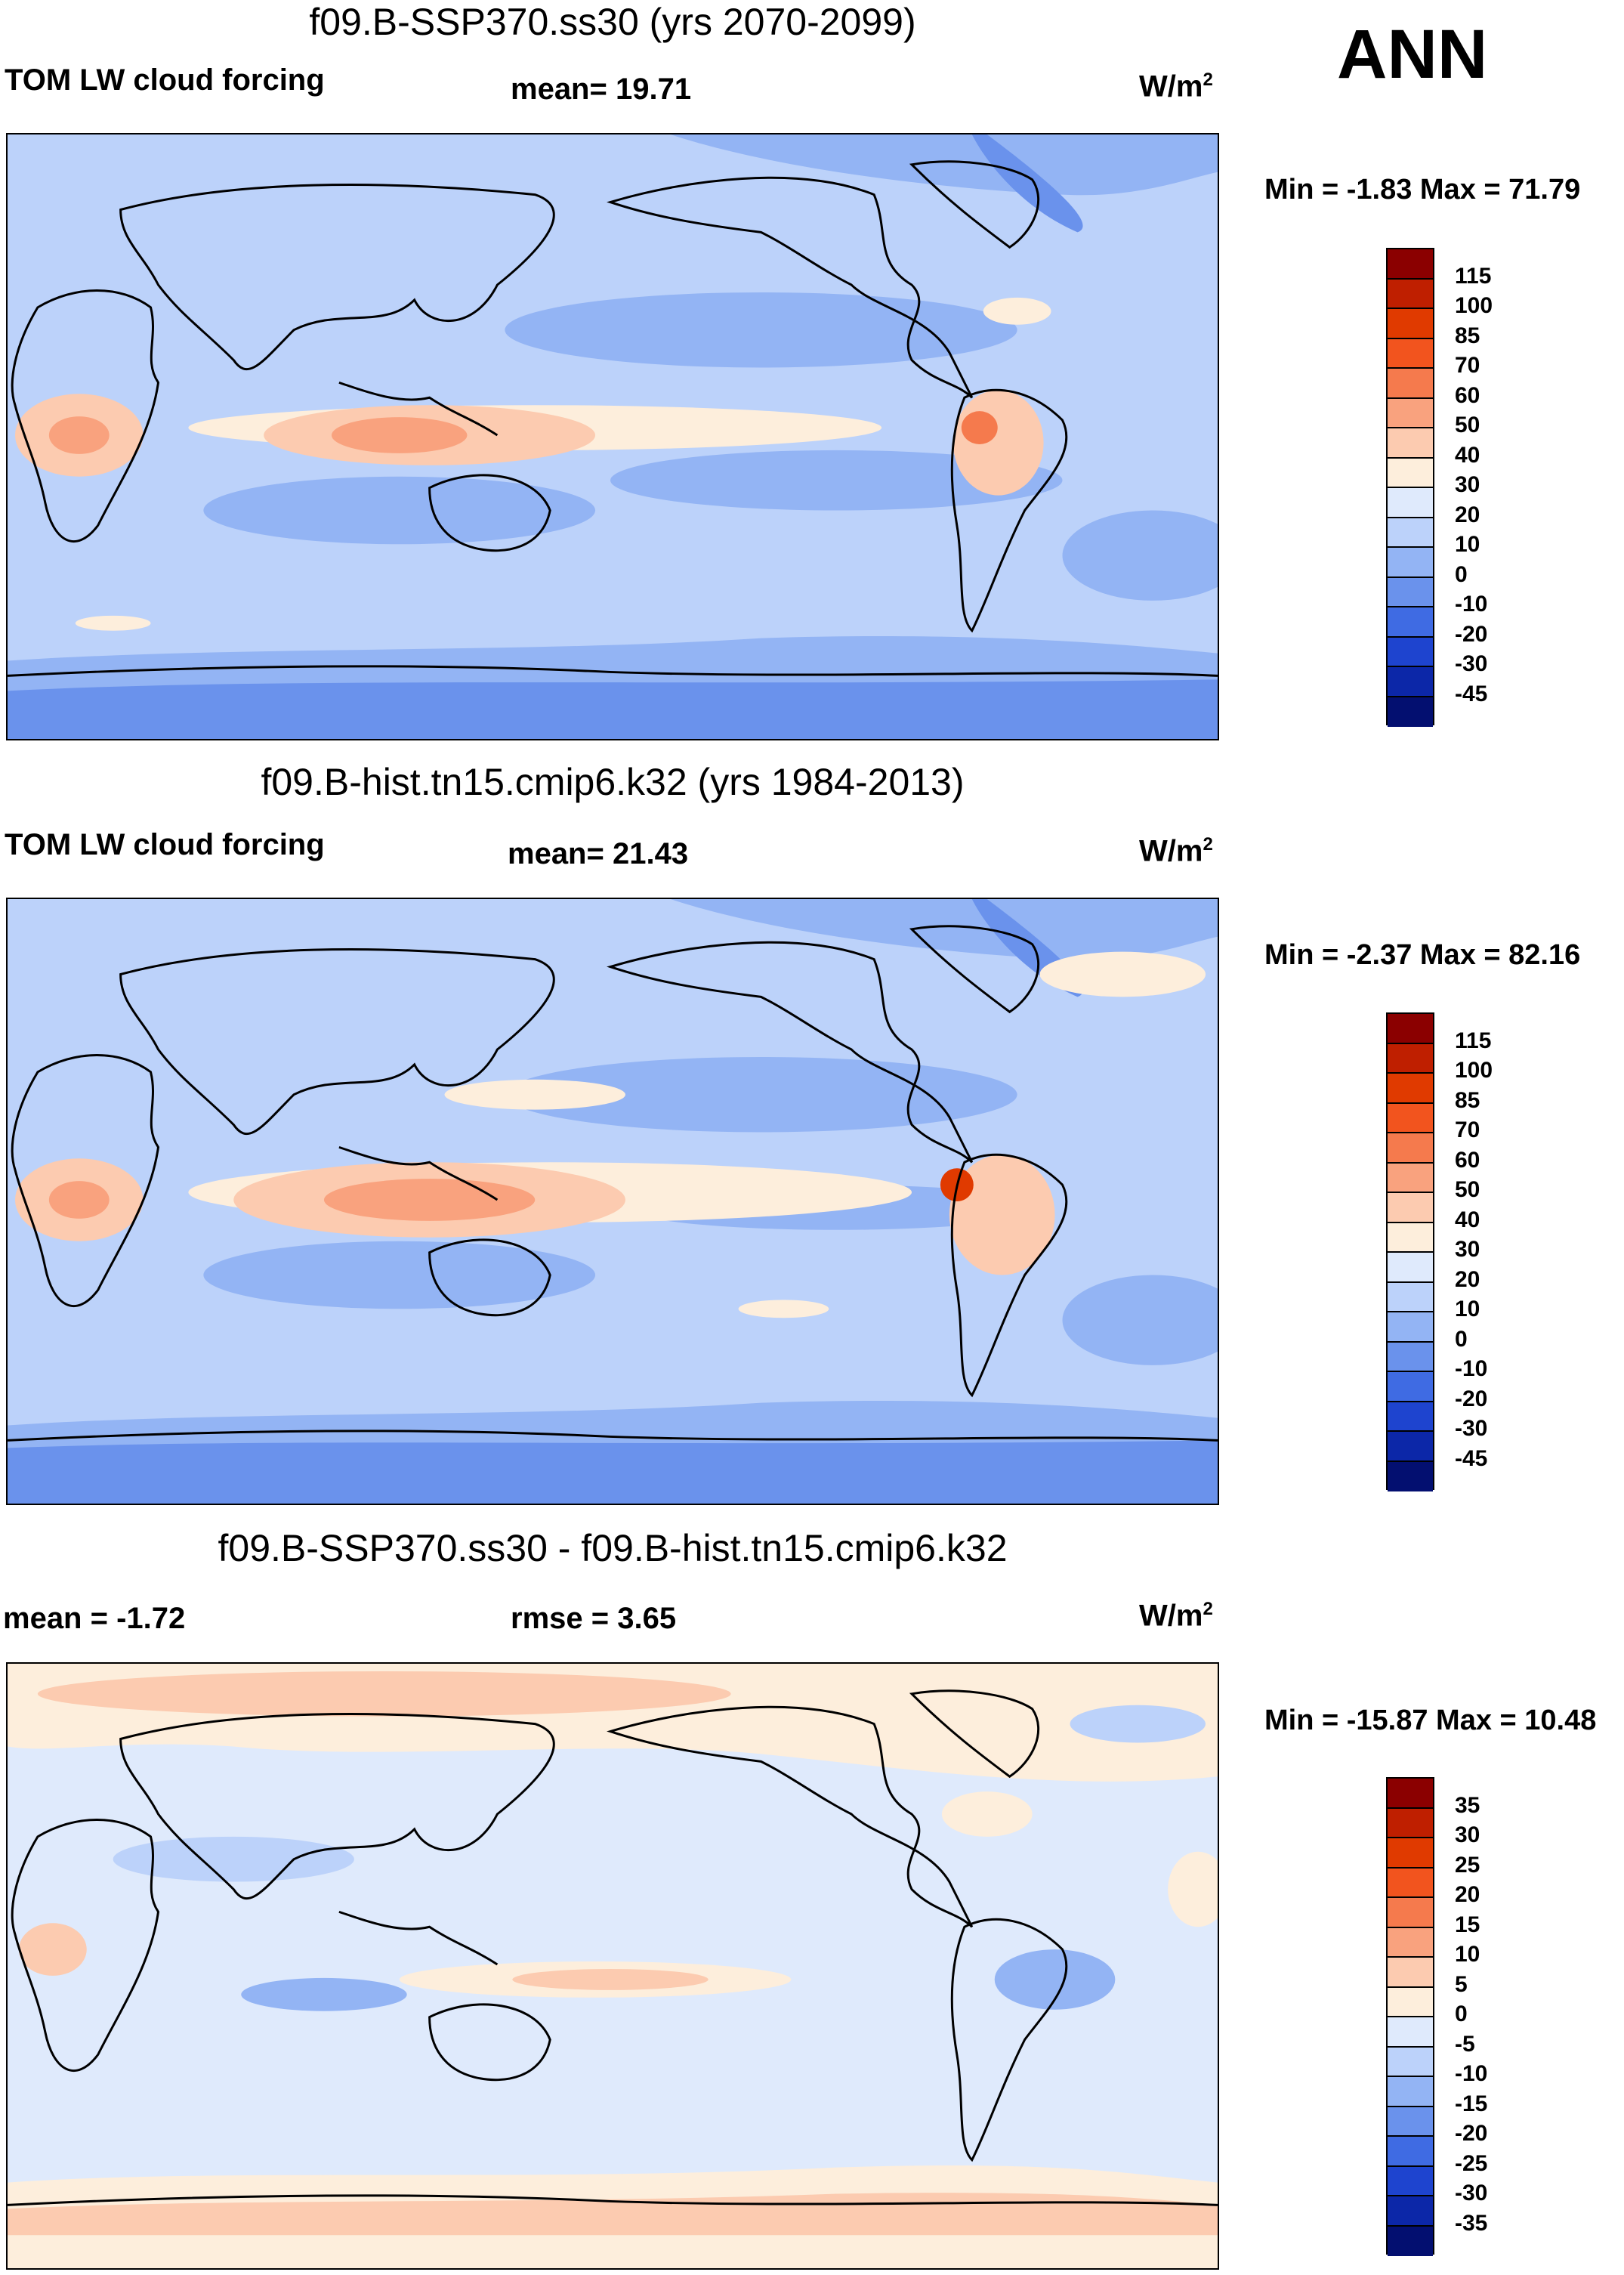 Image resolution: width=1624 pixels, height=2275 pixels. I want to click on panel-1-colorbar-tick: 60, so click(1467, 395).